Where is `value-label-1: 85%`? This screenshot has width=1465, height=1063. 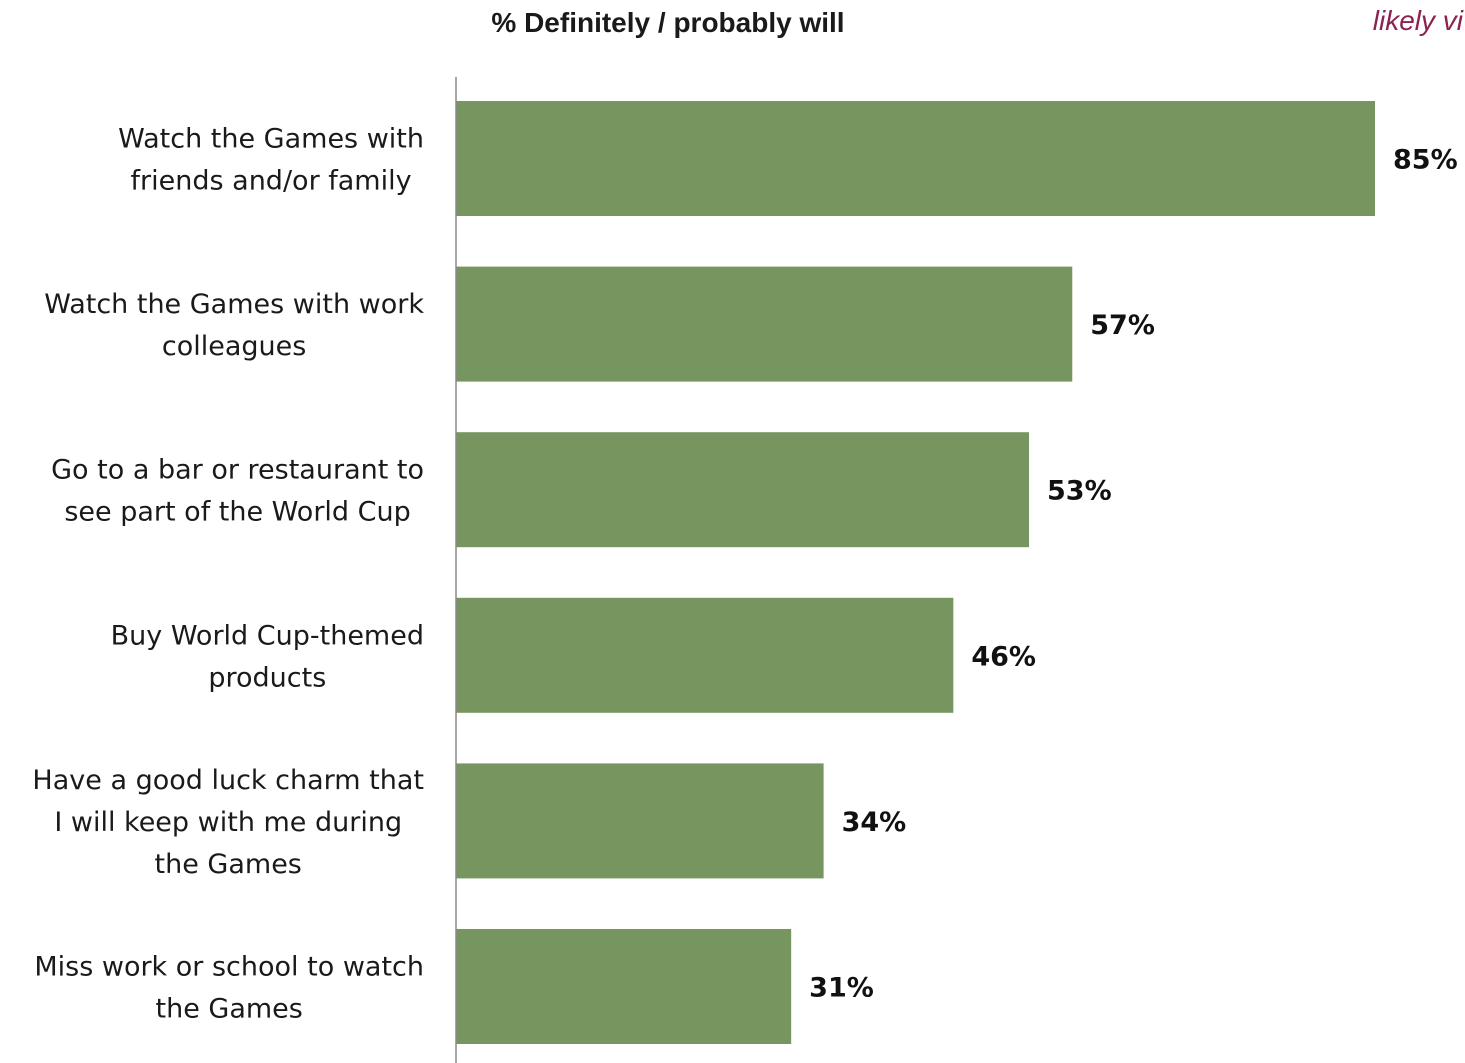 value-label-1: 85% is located at coordinates (1425, 160).